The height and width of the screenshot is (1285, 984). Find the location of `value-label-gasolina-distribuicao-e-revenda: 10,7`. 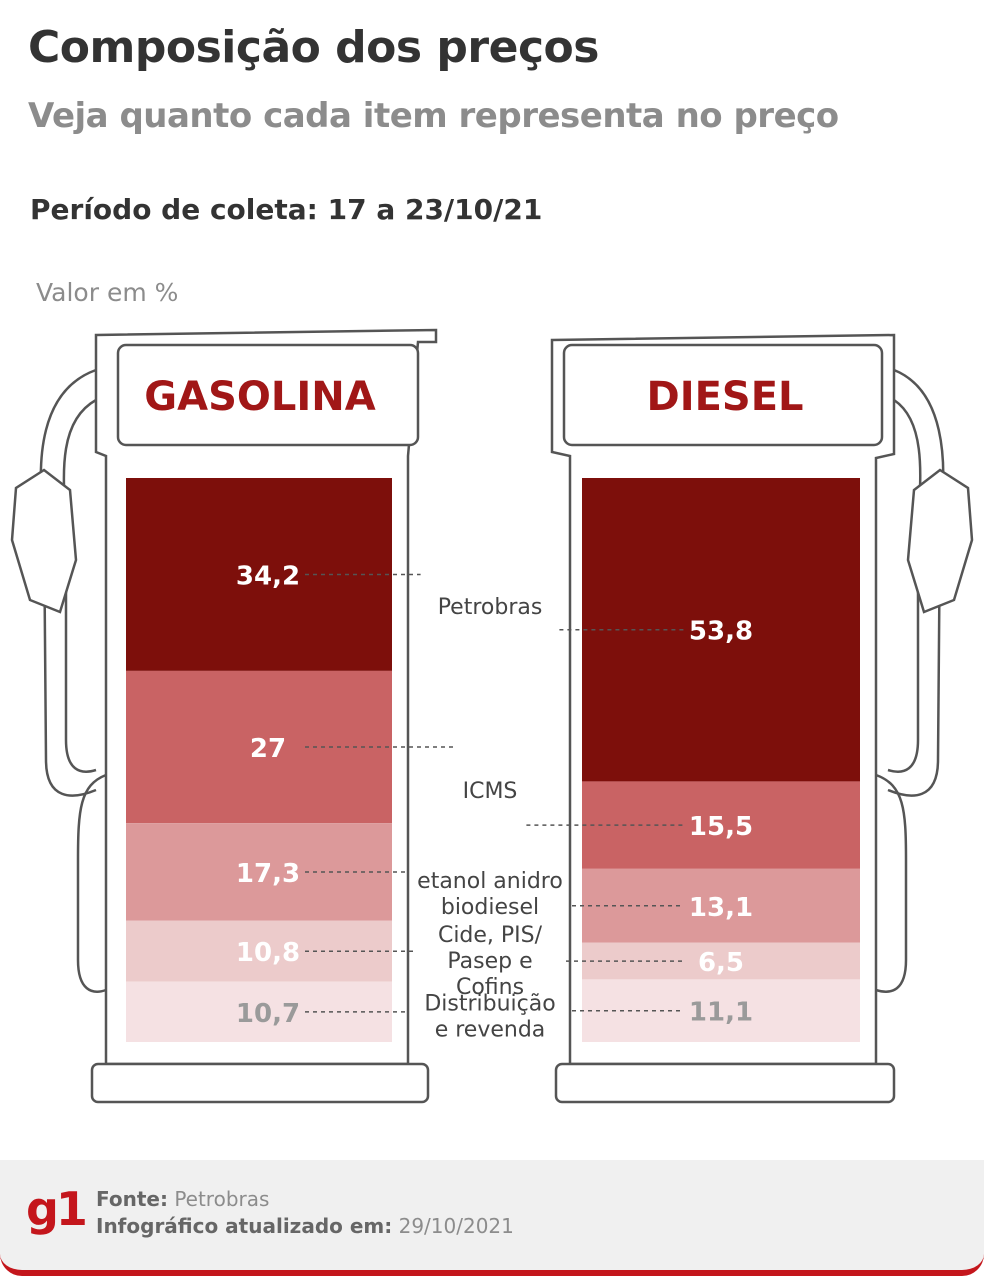

value-label-gasolina-distribuicao-e-revenda: 10,7 is located at coordinates (268, 1014).